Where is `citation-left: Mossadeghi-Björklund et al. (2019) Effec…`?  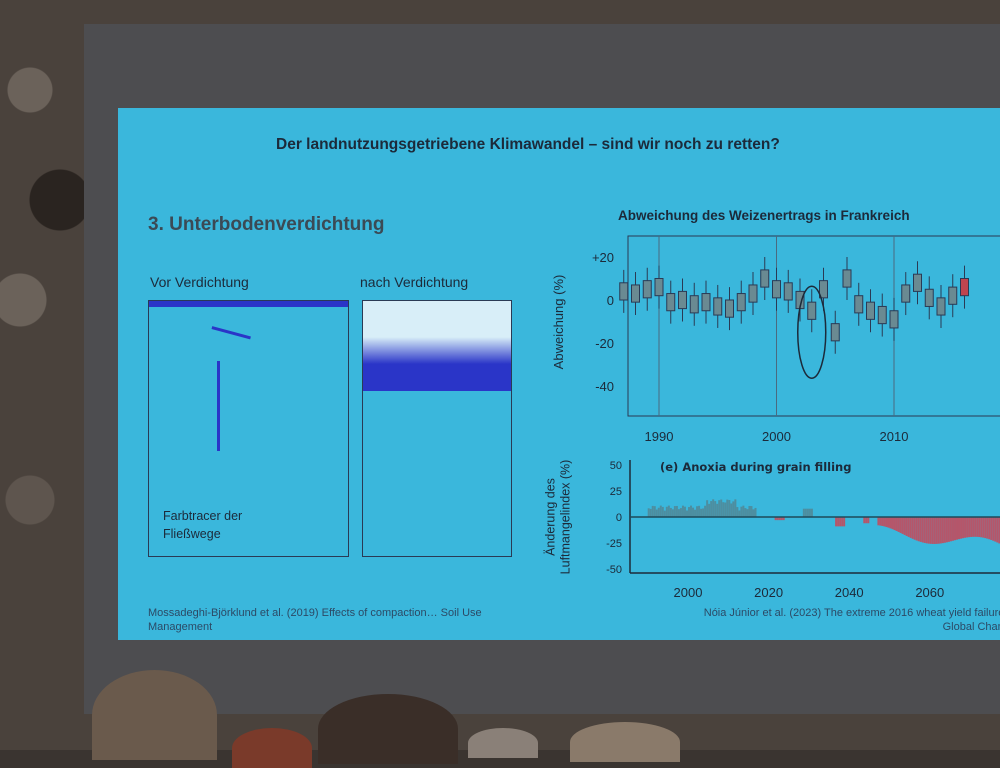
citation-left: Mossadeghi-Björklund et al. (2019) Effec… is located at coordinates (315, 620).